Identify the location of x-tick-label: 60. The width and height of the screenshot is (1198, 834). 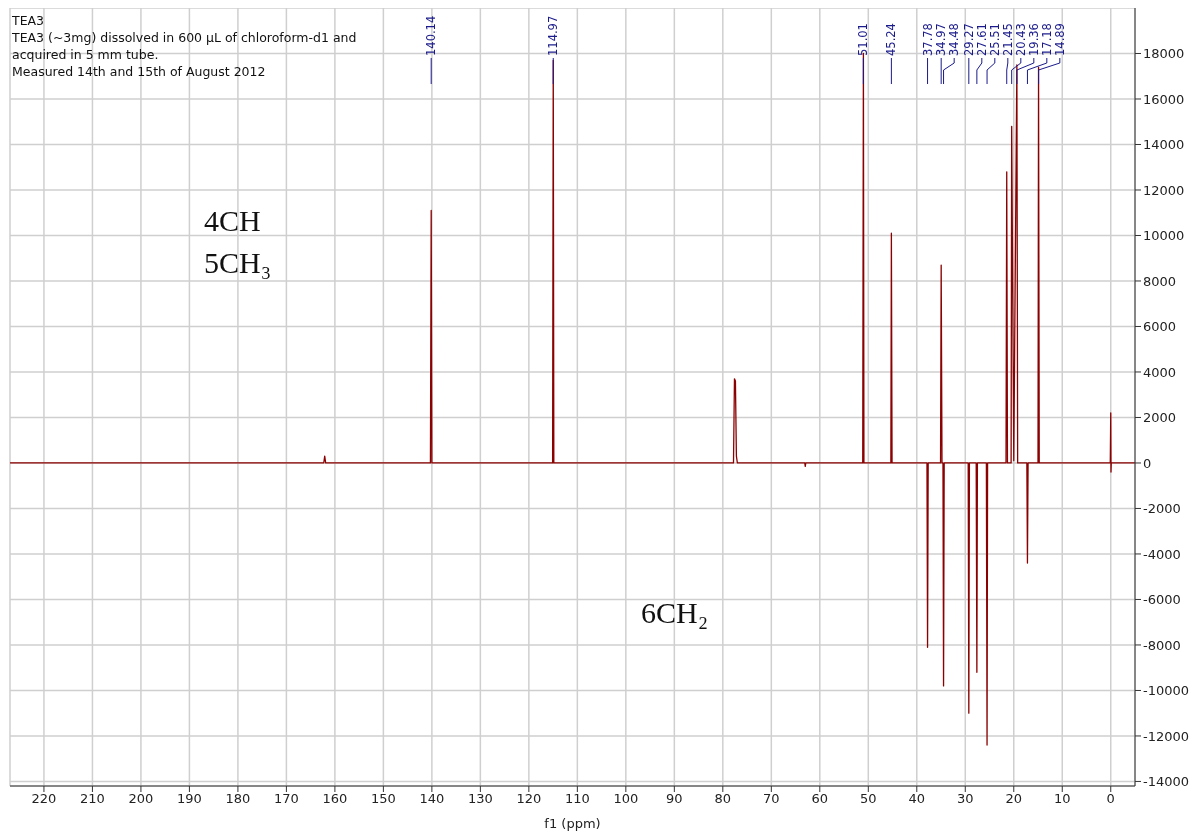
(820, 799).